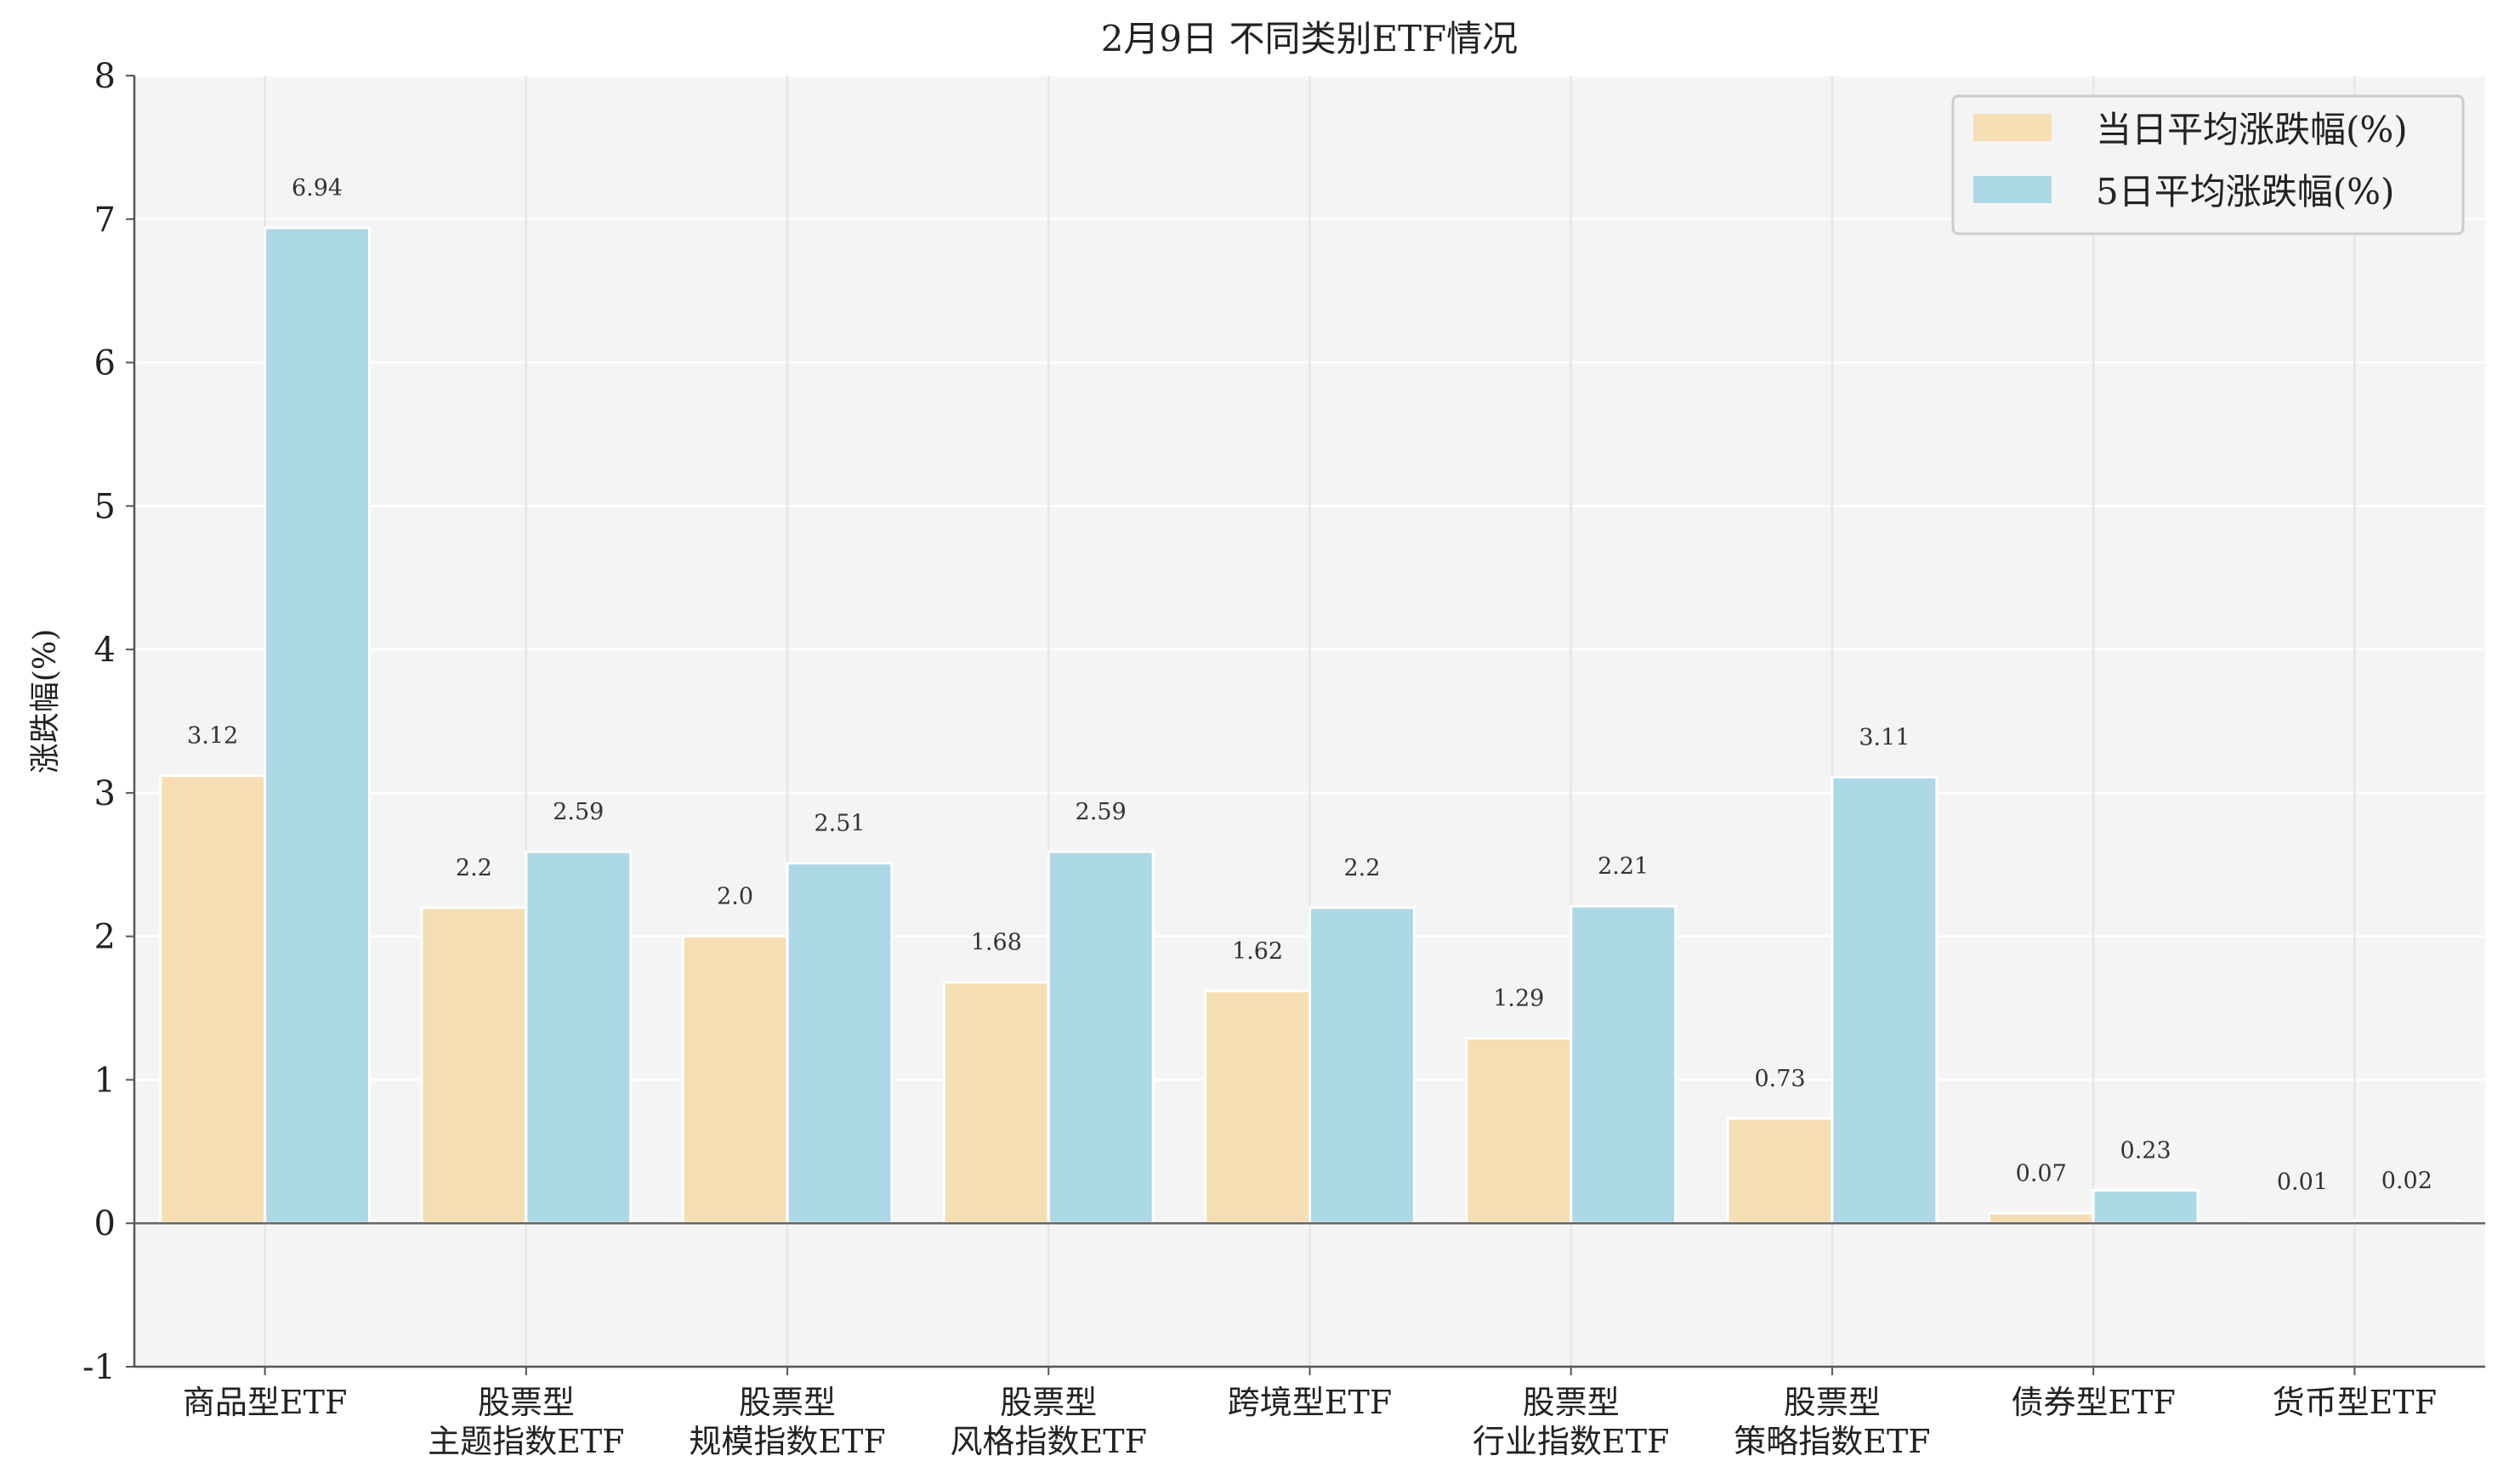 This screenshot has width=2509, height=1484. I want to click on data-label: 1.68, so click(996, 943).